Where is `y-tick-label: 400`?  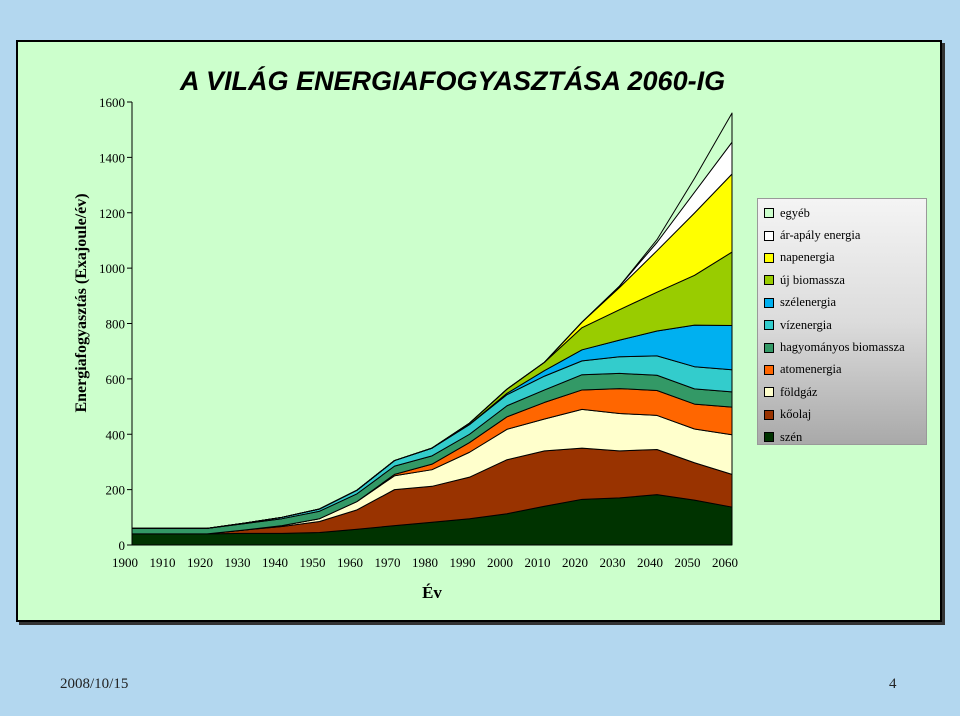
y-tick-label: 400 is located at coordinates (116, 434).